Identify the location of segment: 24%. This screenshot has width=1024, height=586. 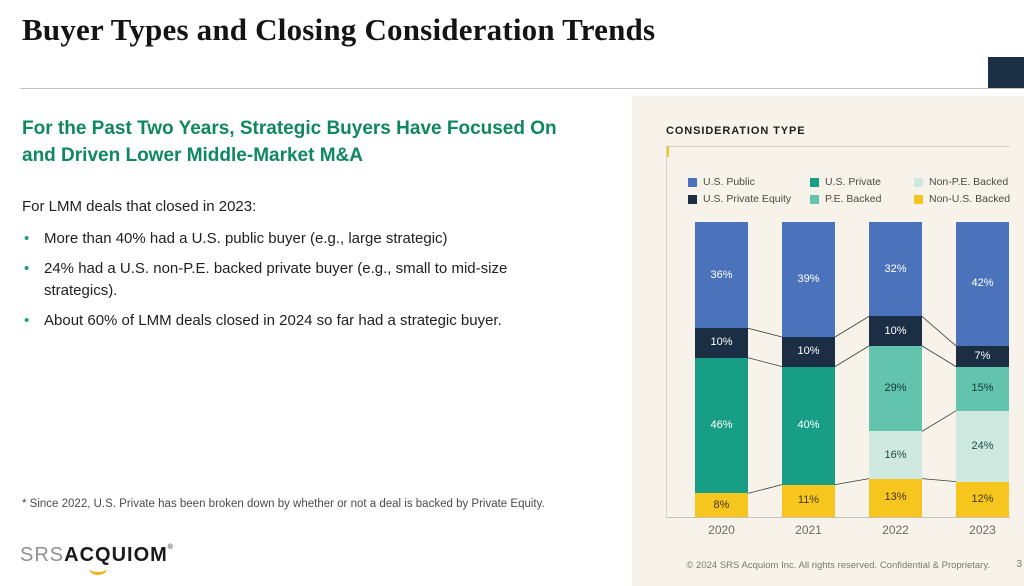
(982, 446).